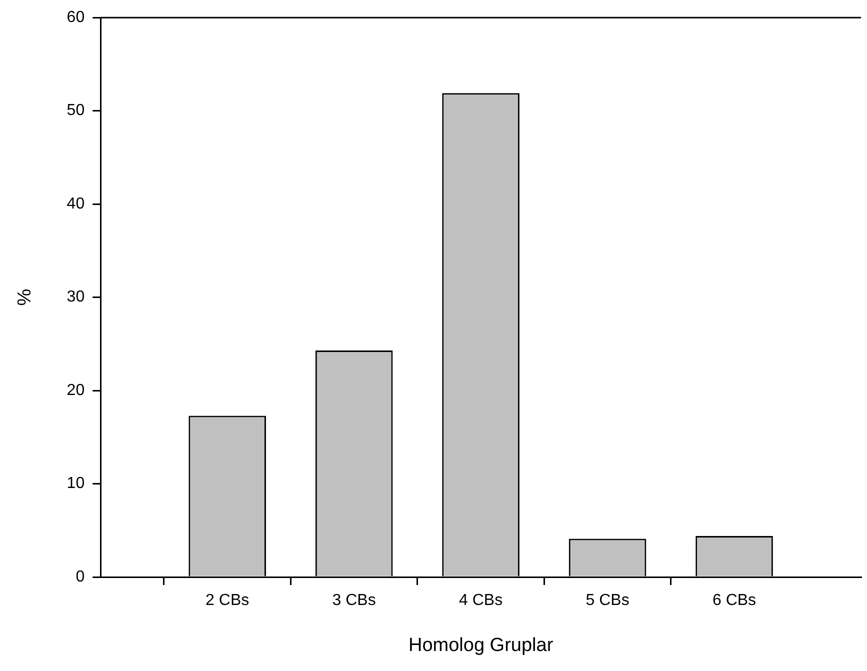 Image resolution: width=867 pixels, height=671 pixels. What do you see at coordinates (75, 390) in the screenshot?
I see `y-tick-label: 20` at bounding box center [75, 390].